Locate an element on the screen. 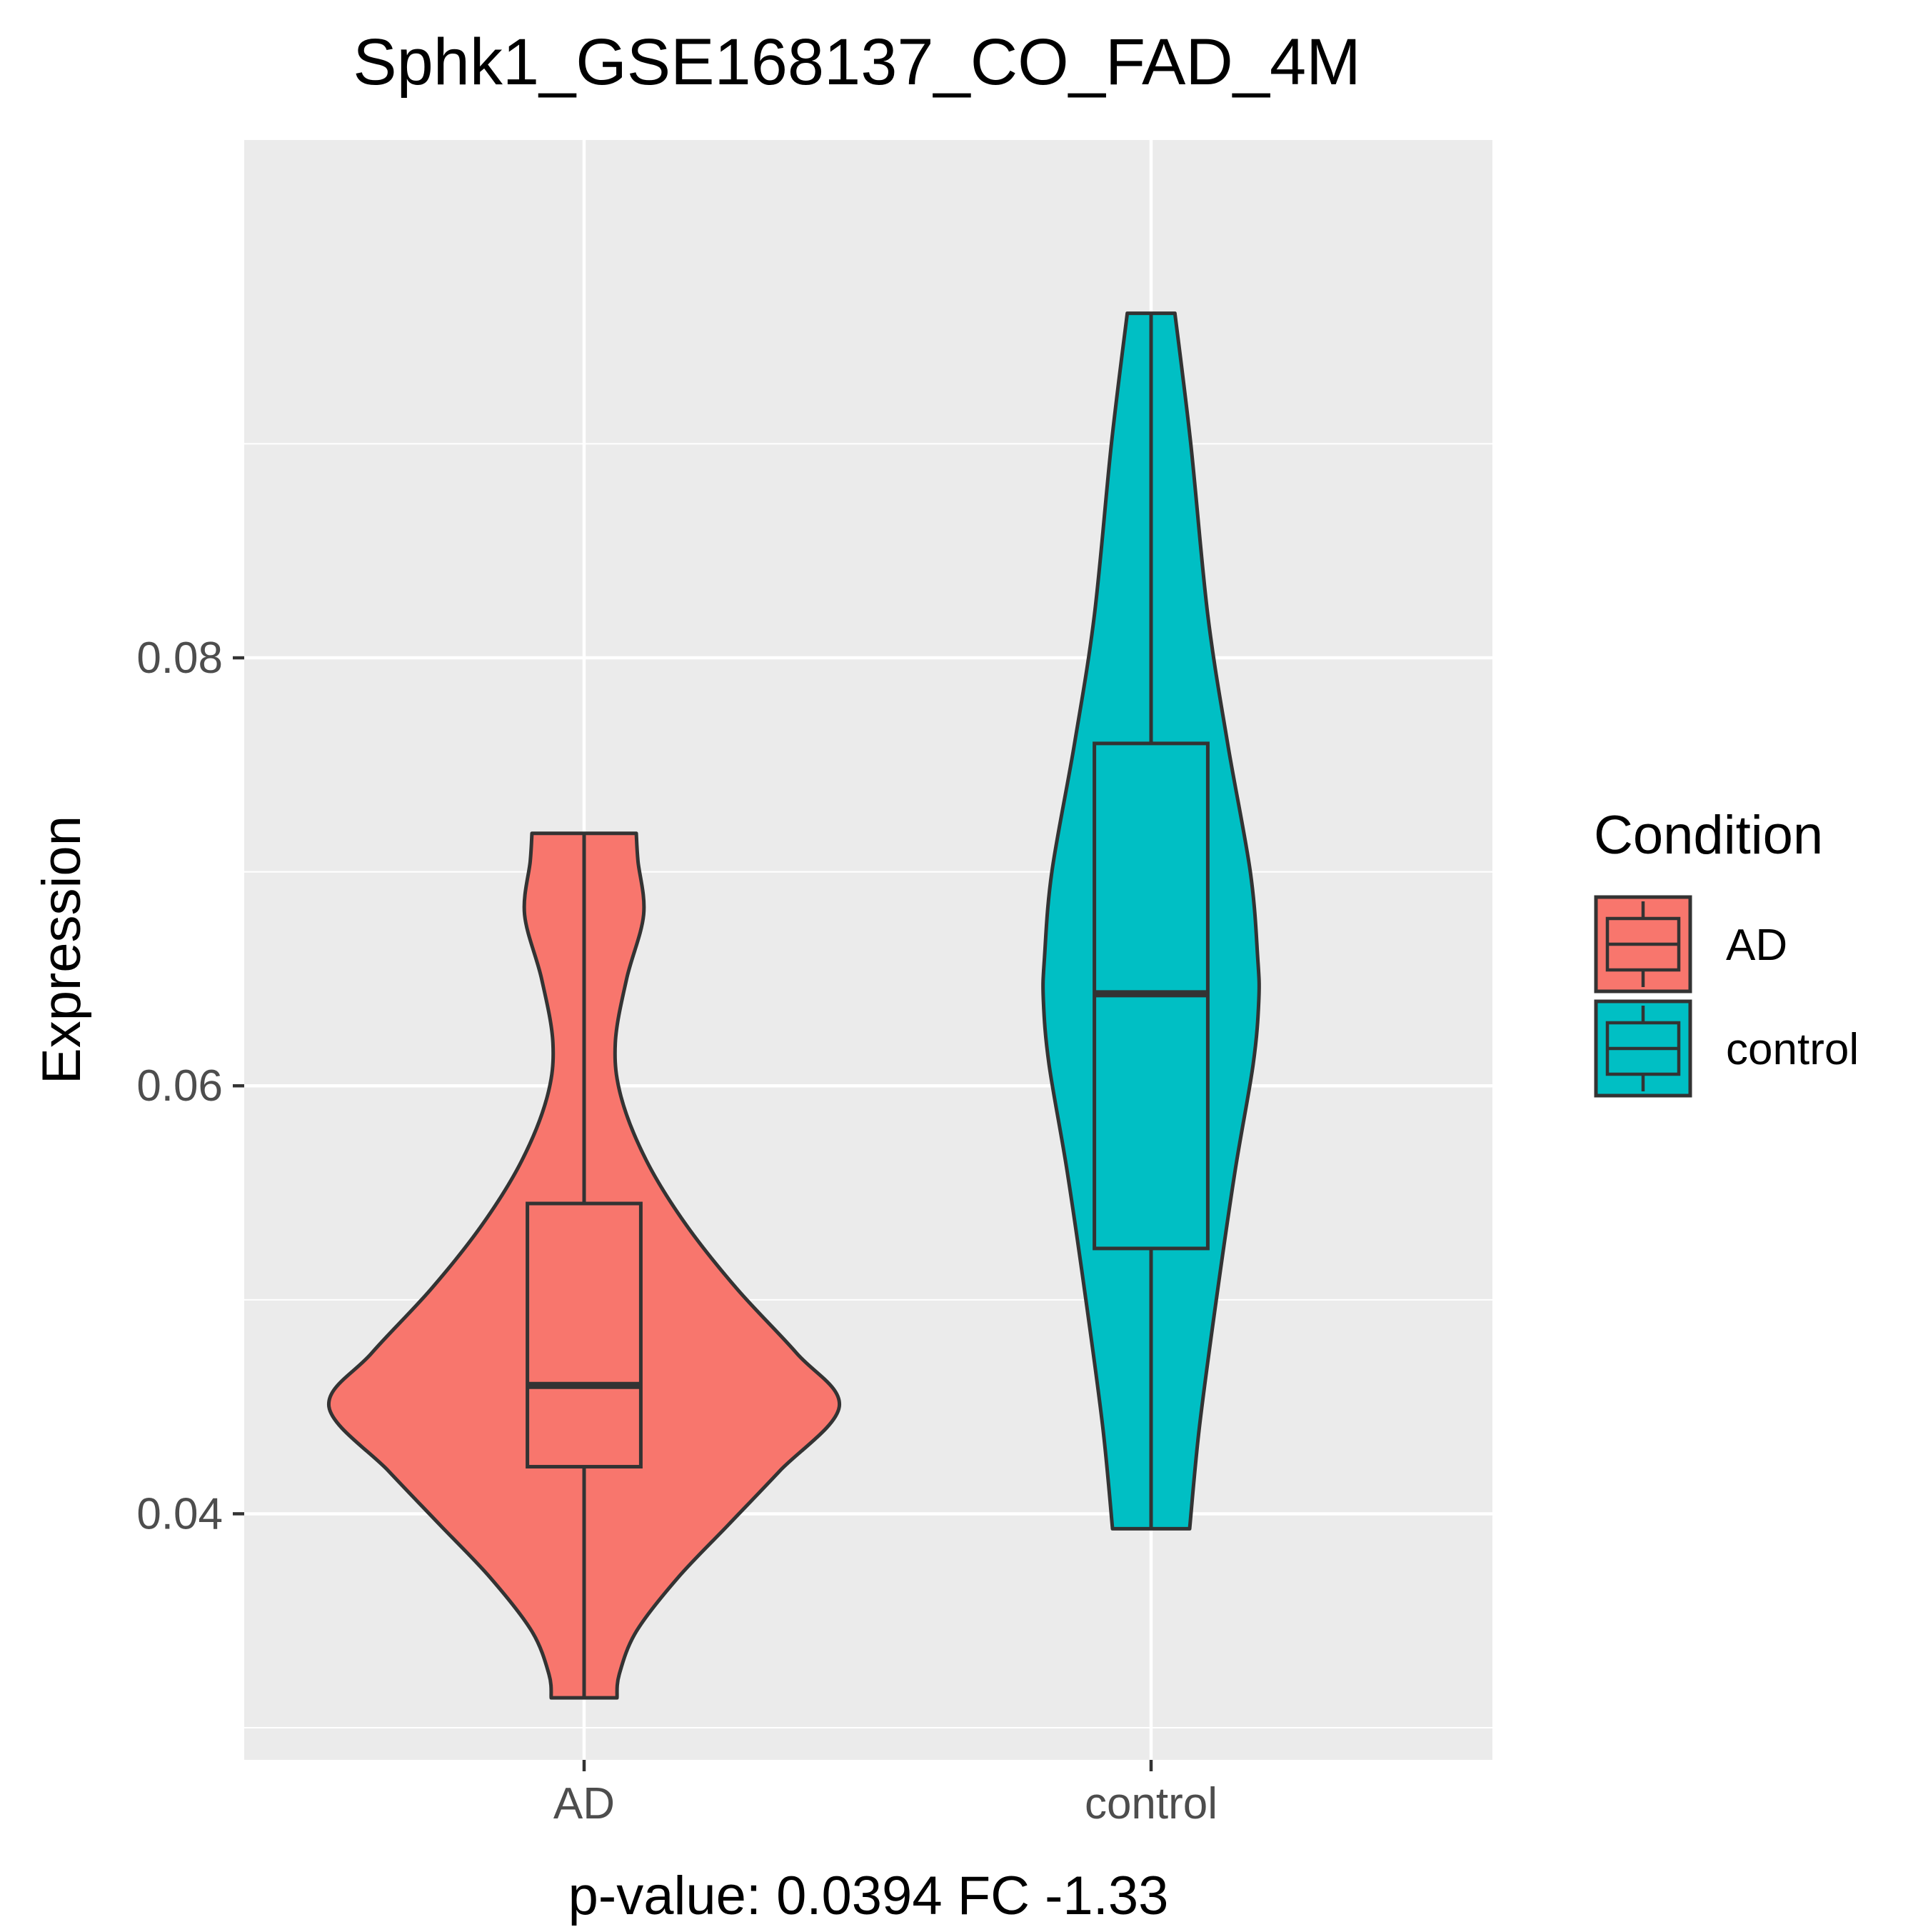 Image resolution: width=1928 pixels, height=1932 pixels. box-AD is located at coordinates (584, 1335).